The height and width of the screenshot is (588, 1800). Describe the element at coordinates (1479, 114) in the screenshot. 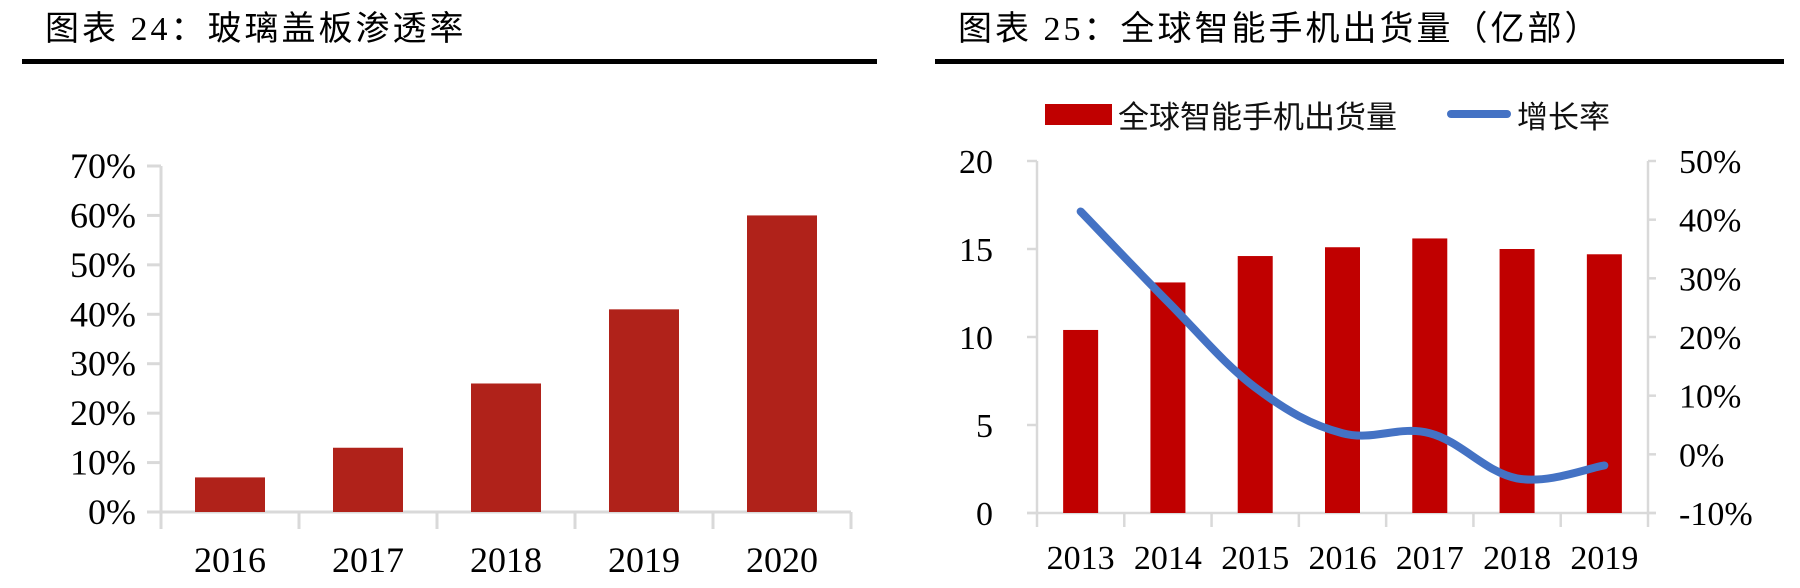

I see `legend-line-swatch-icon` at that location.